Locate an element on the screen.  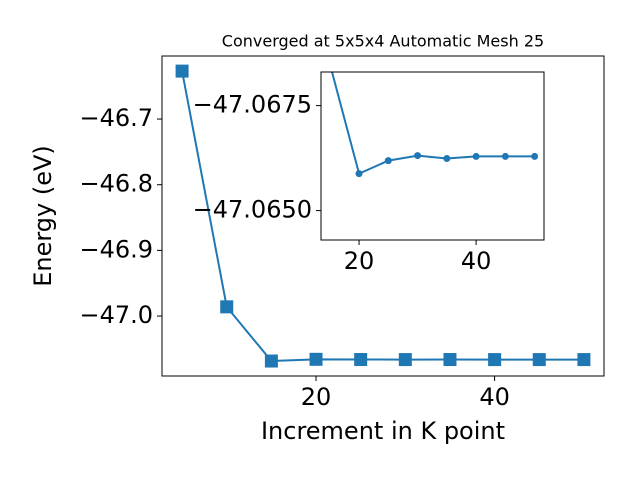
y-tick-label: −46.9 is located at coordinates (116, 249).